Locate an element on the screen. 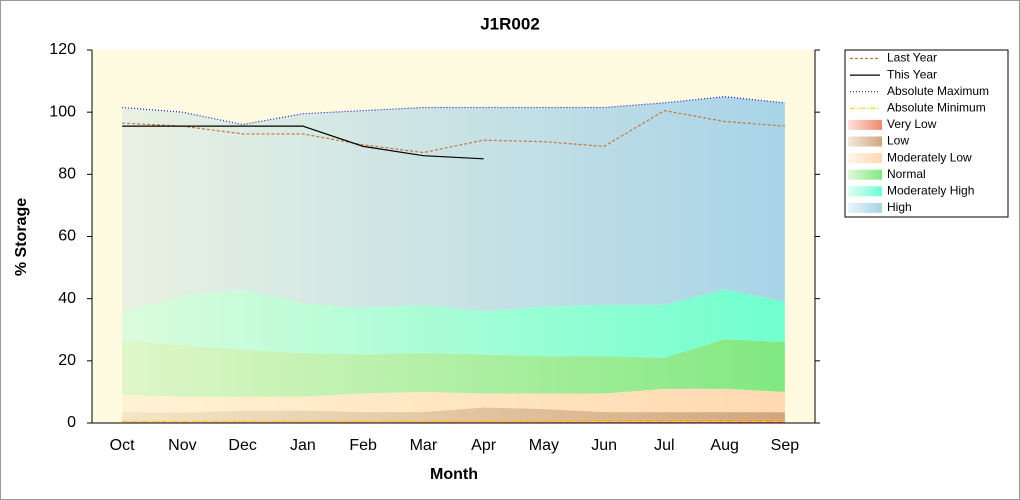  y-tick-label: 20 is located at coordinates (67, 360).